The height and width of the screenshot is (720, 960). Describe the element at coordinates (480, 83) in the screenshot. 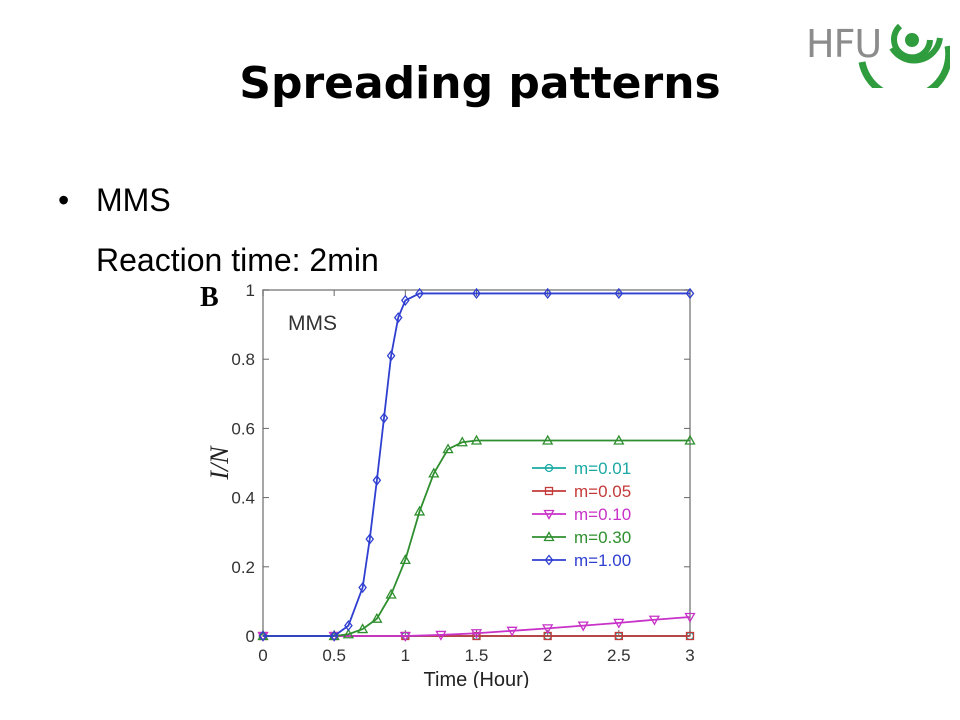

I see `slide-title: Spreading patterns` at that location.